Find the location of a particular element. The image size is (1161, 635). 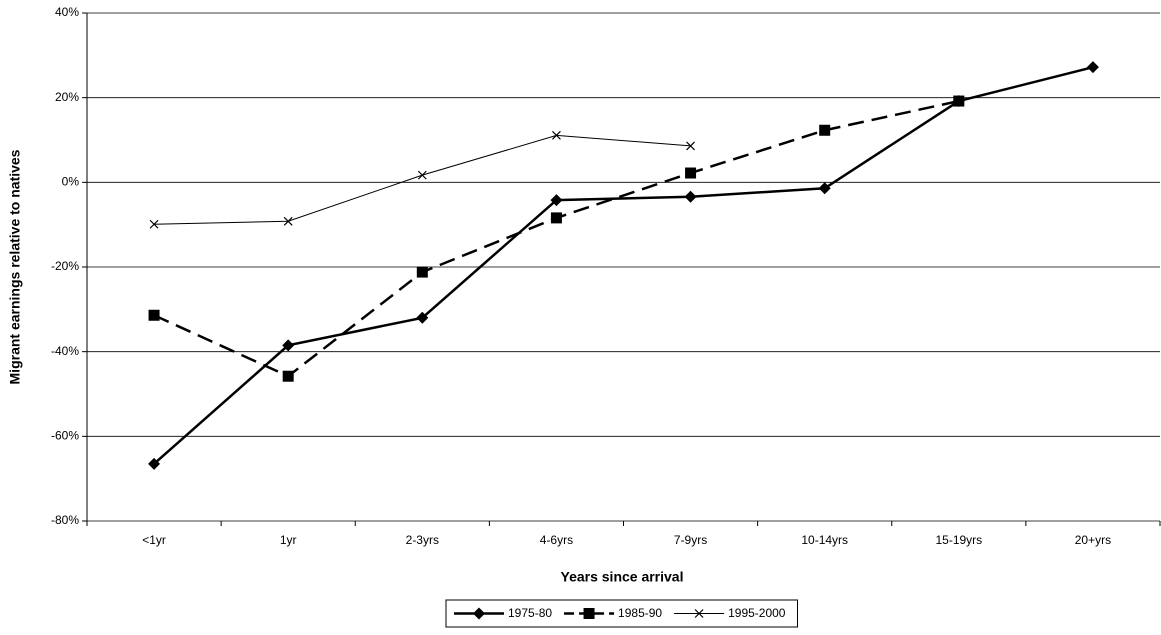

x-tick-label: 20+yrs is located at coordinates (1093, 540).